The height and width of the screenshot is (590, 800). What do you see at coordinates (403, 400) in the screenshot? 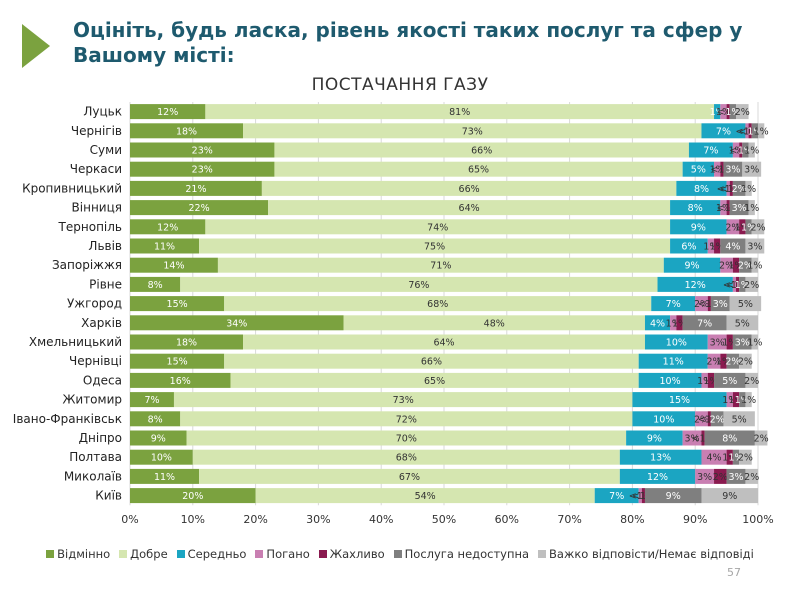
I see `data-label: 73%` at bounding box center [403, 400].